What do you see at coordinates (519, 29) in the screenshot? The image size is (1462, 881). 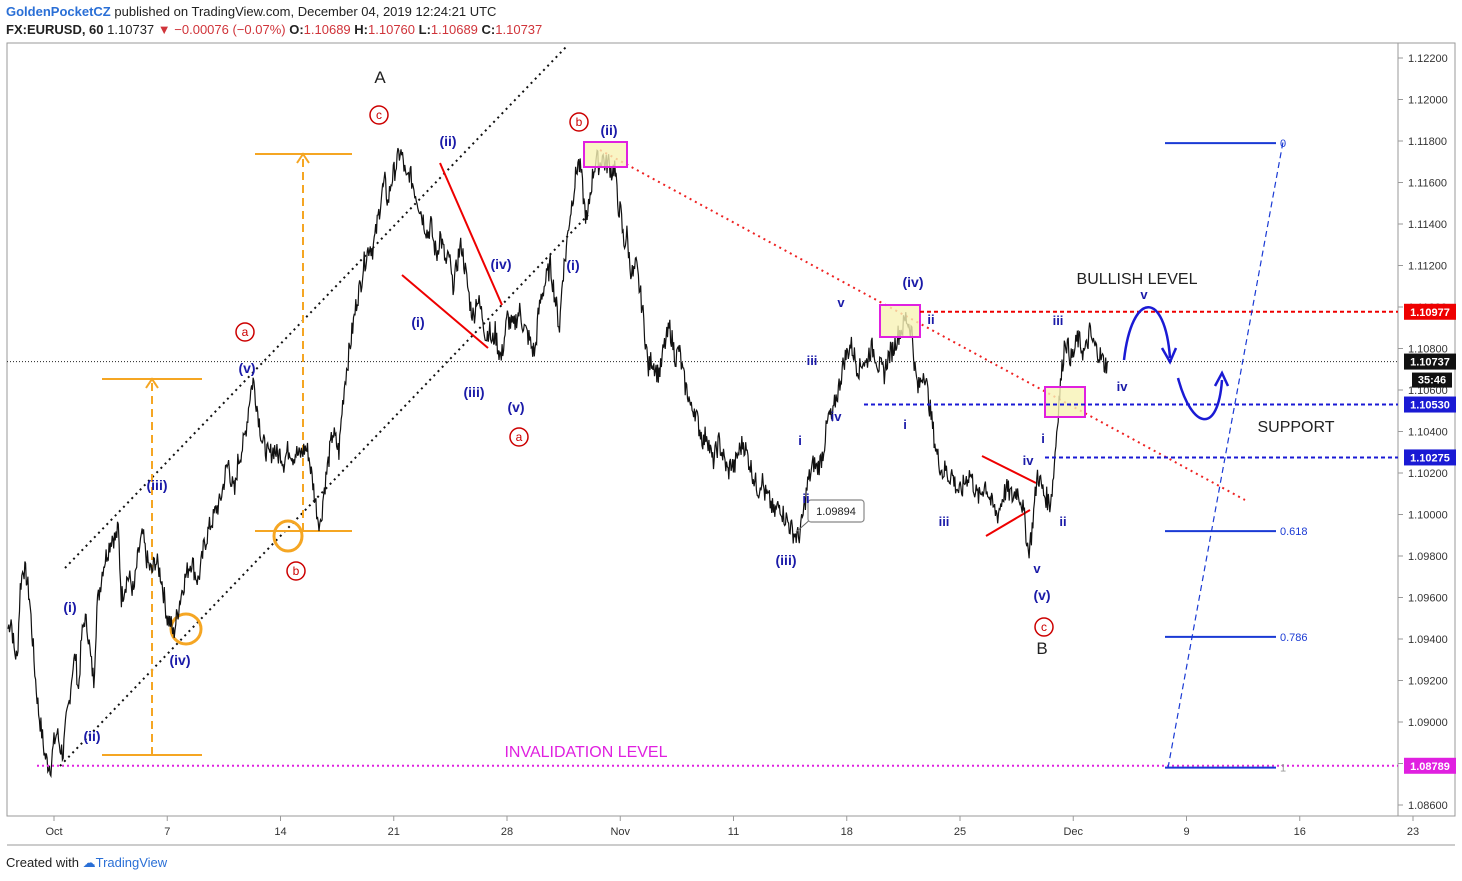 I see `close-value: 1.10737` at bounding box center [519, 29].